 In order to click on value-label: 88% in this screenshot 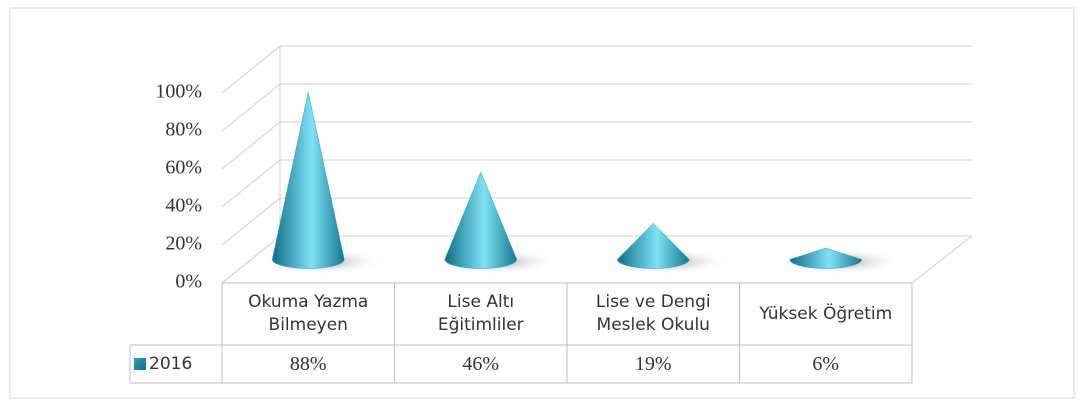, I will do `click(308, 363)`.